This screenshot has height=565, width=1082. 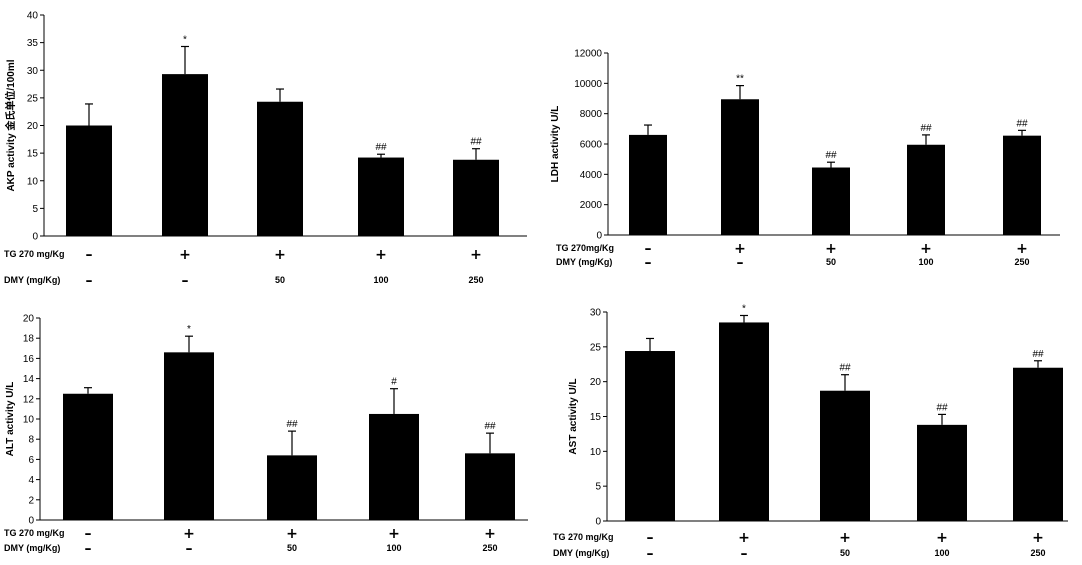 What do you see at coordinates (588, 54) in the screenshot?
I see `y-tick-label: 12000` at bounding box center [588, 54].